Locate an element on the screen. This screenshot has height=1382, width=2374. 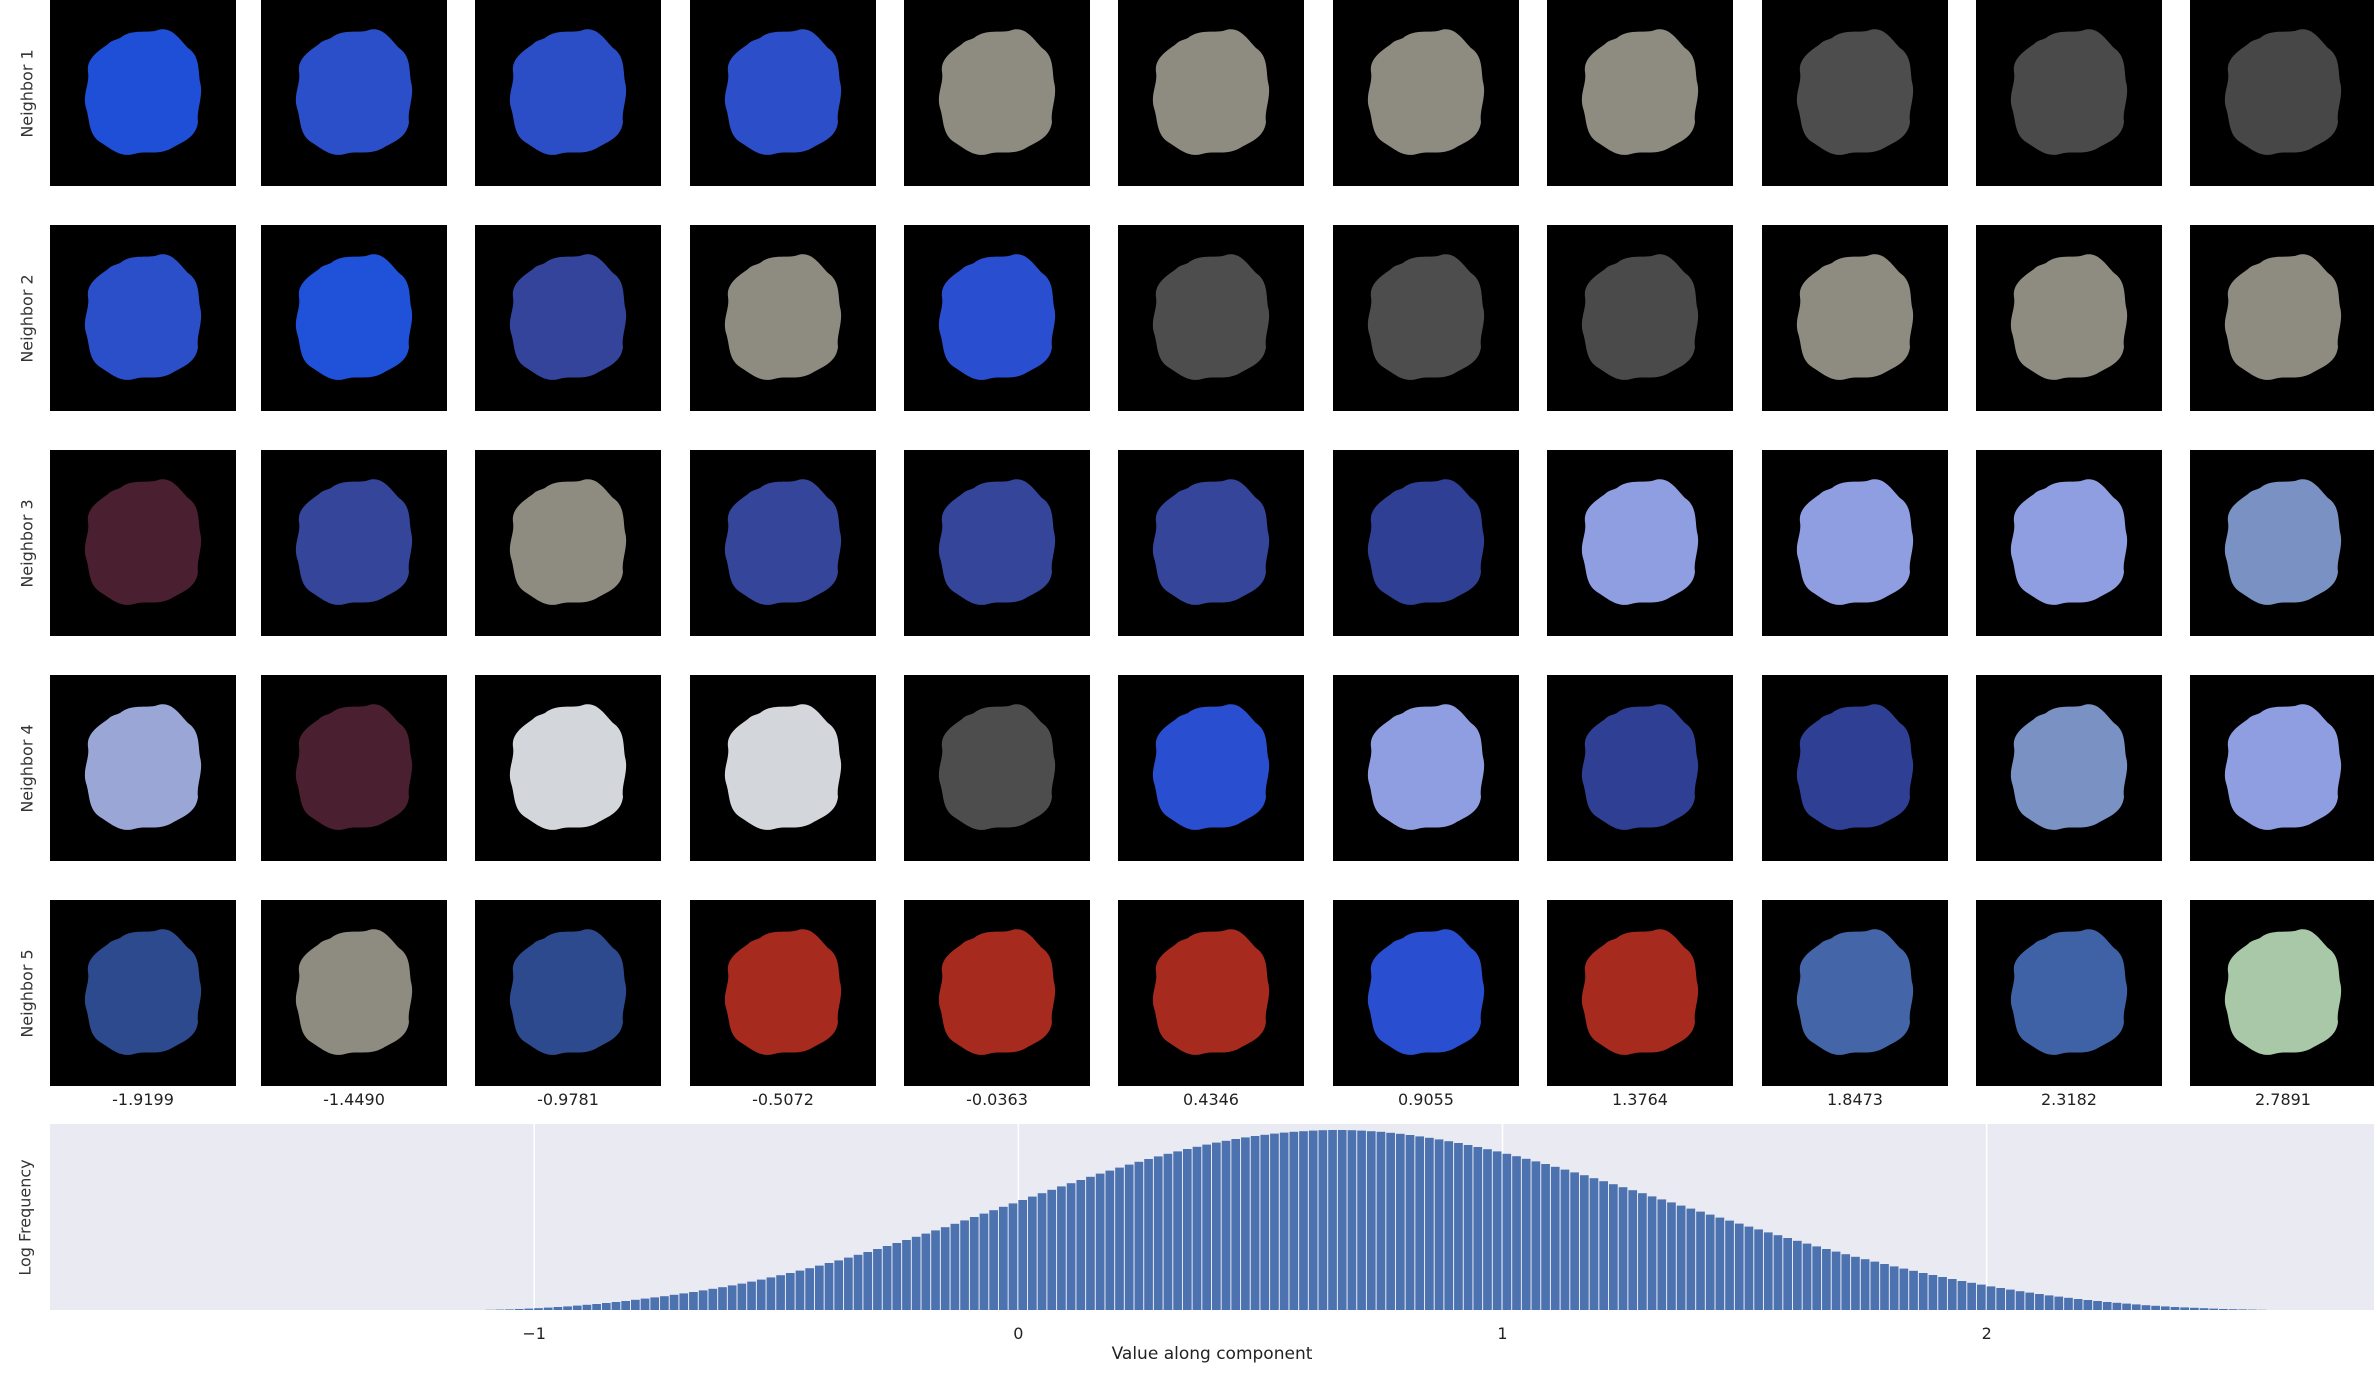
y-axis-label: Log Frequency is located at coordinates (25, 1217).